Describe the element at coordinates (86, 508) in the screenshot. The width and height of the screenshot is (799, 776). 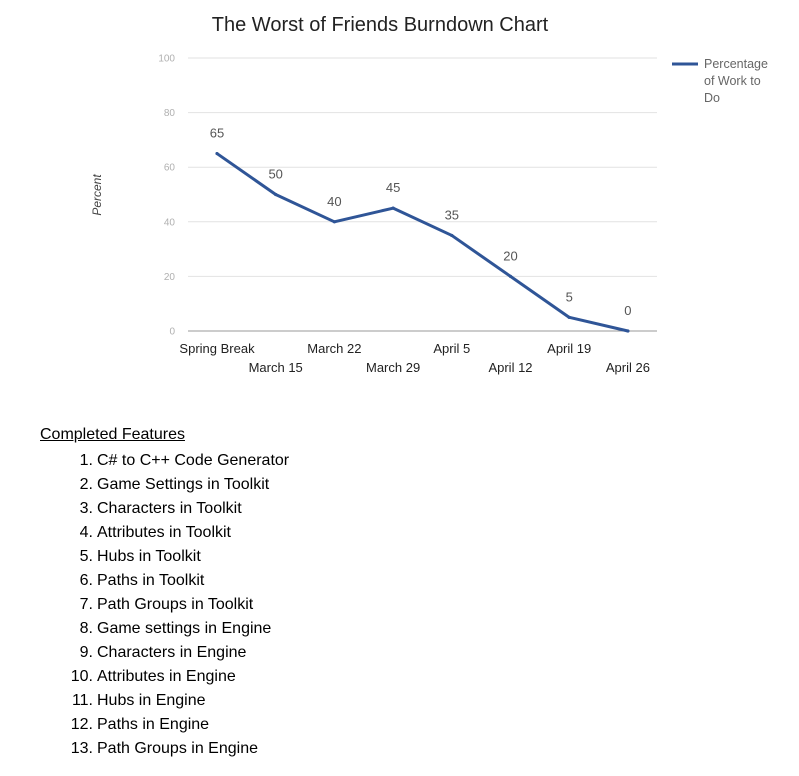
I see `feature-number: 3.` at that location.